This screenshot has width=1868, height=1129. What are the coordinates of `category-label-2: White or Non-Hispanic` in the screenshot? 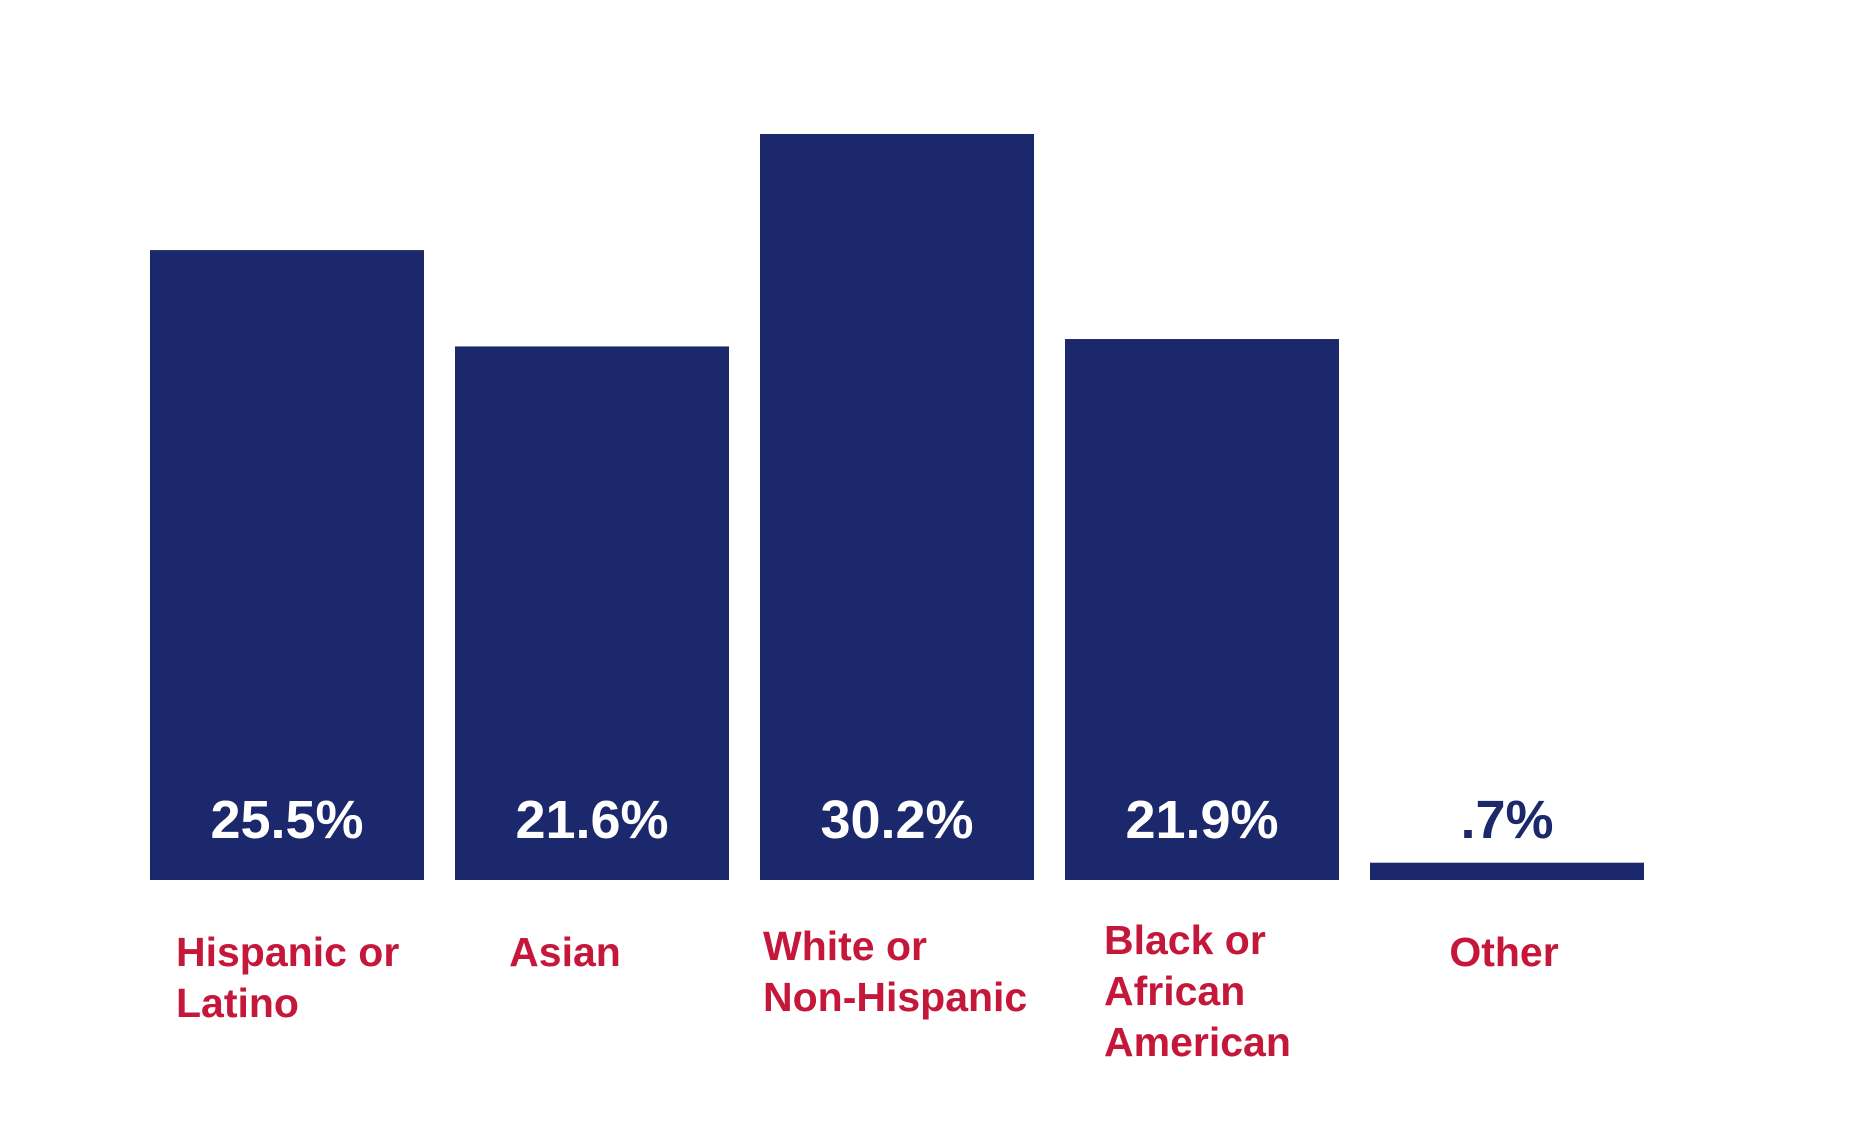 It's located at (895, 971).